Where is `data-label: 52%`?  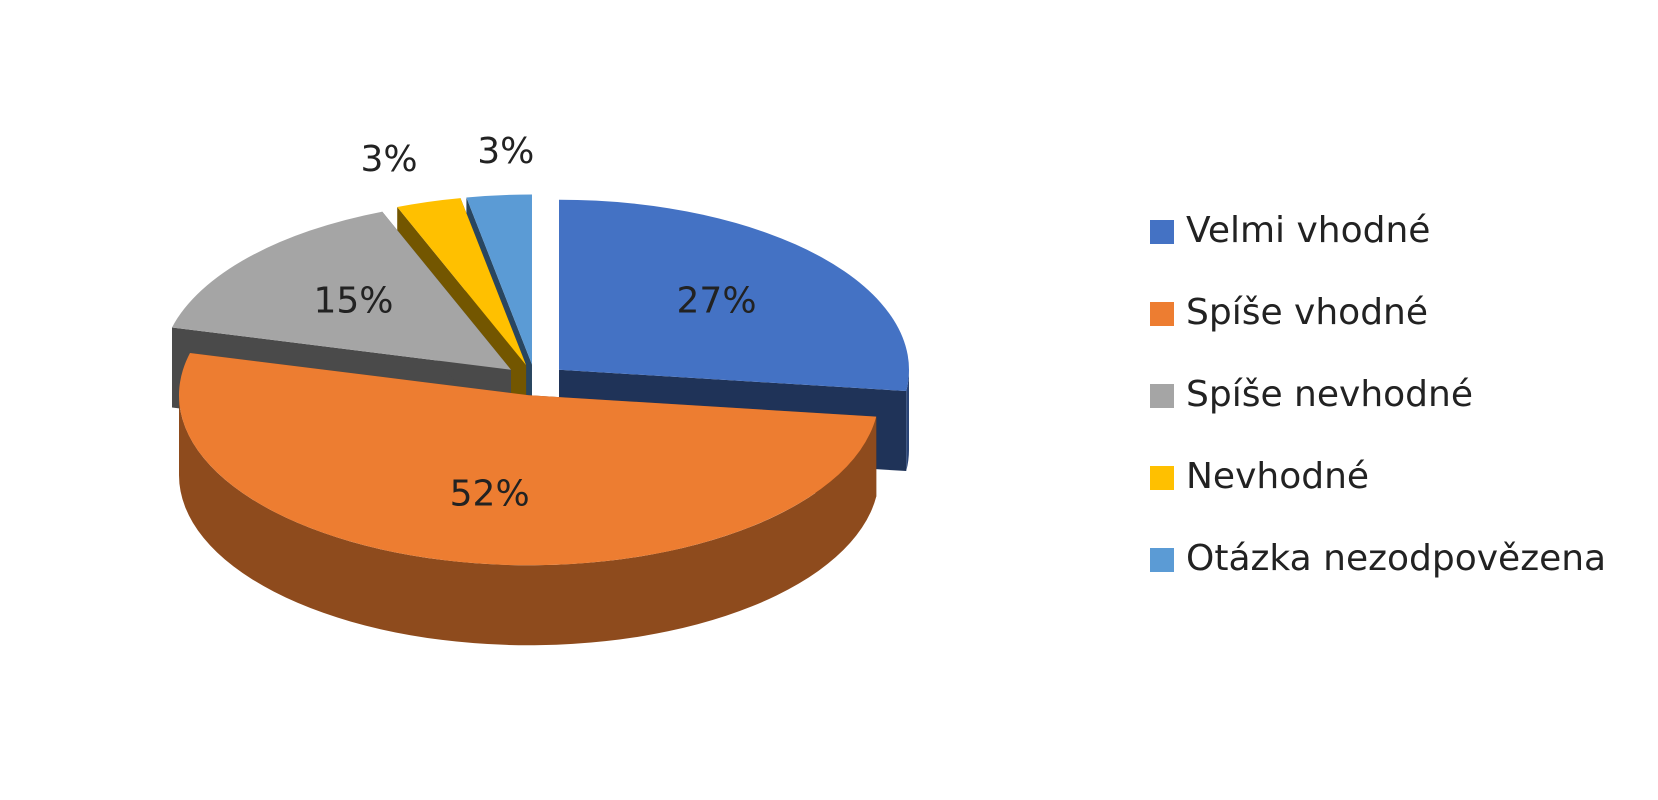 data-label: 52% is located at coordinates (490, 493).